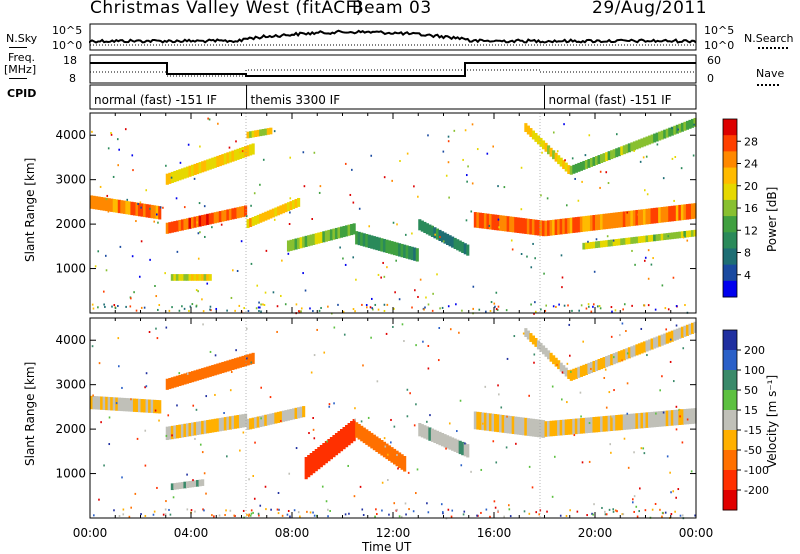 The height and width of the screenshot is (554, 800). I want to click on colorbar-tick-label: 28, so click(751, 141).